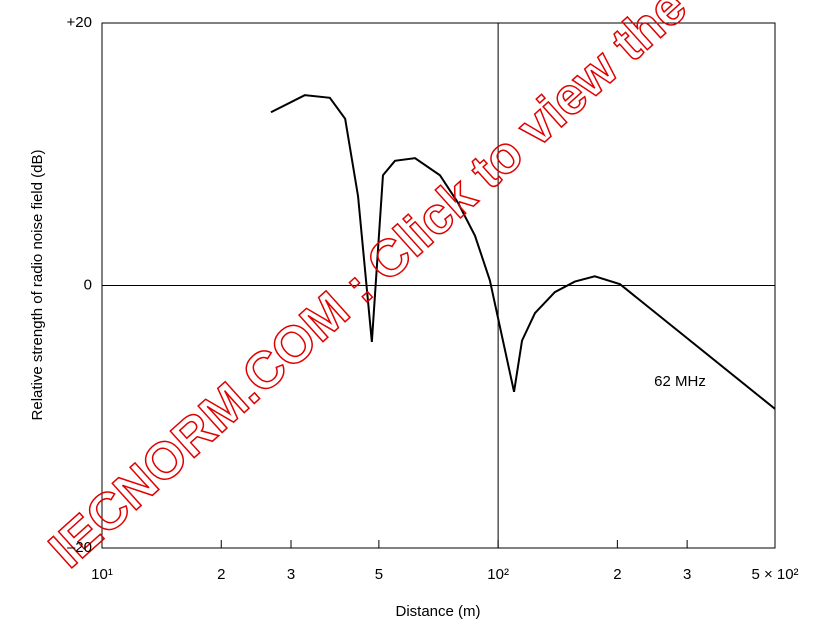 The height and width of the screenshot is (631, 840). I want to click on annotation: 62 MHz, so click(680, 381).